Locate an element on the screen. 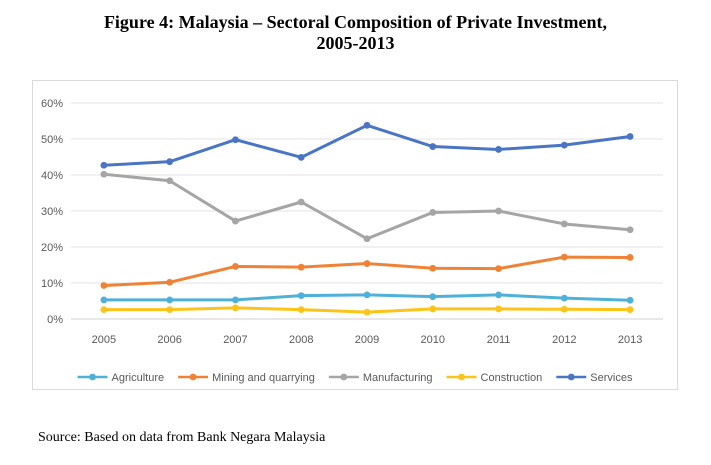 This screenshot has width=711, height=465. legend-item: Services is located at coordinates (594, 378).